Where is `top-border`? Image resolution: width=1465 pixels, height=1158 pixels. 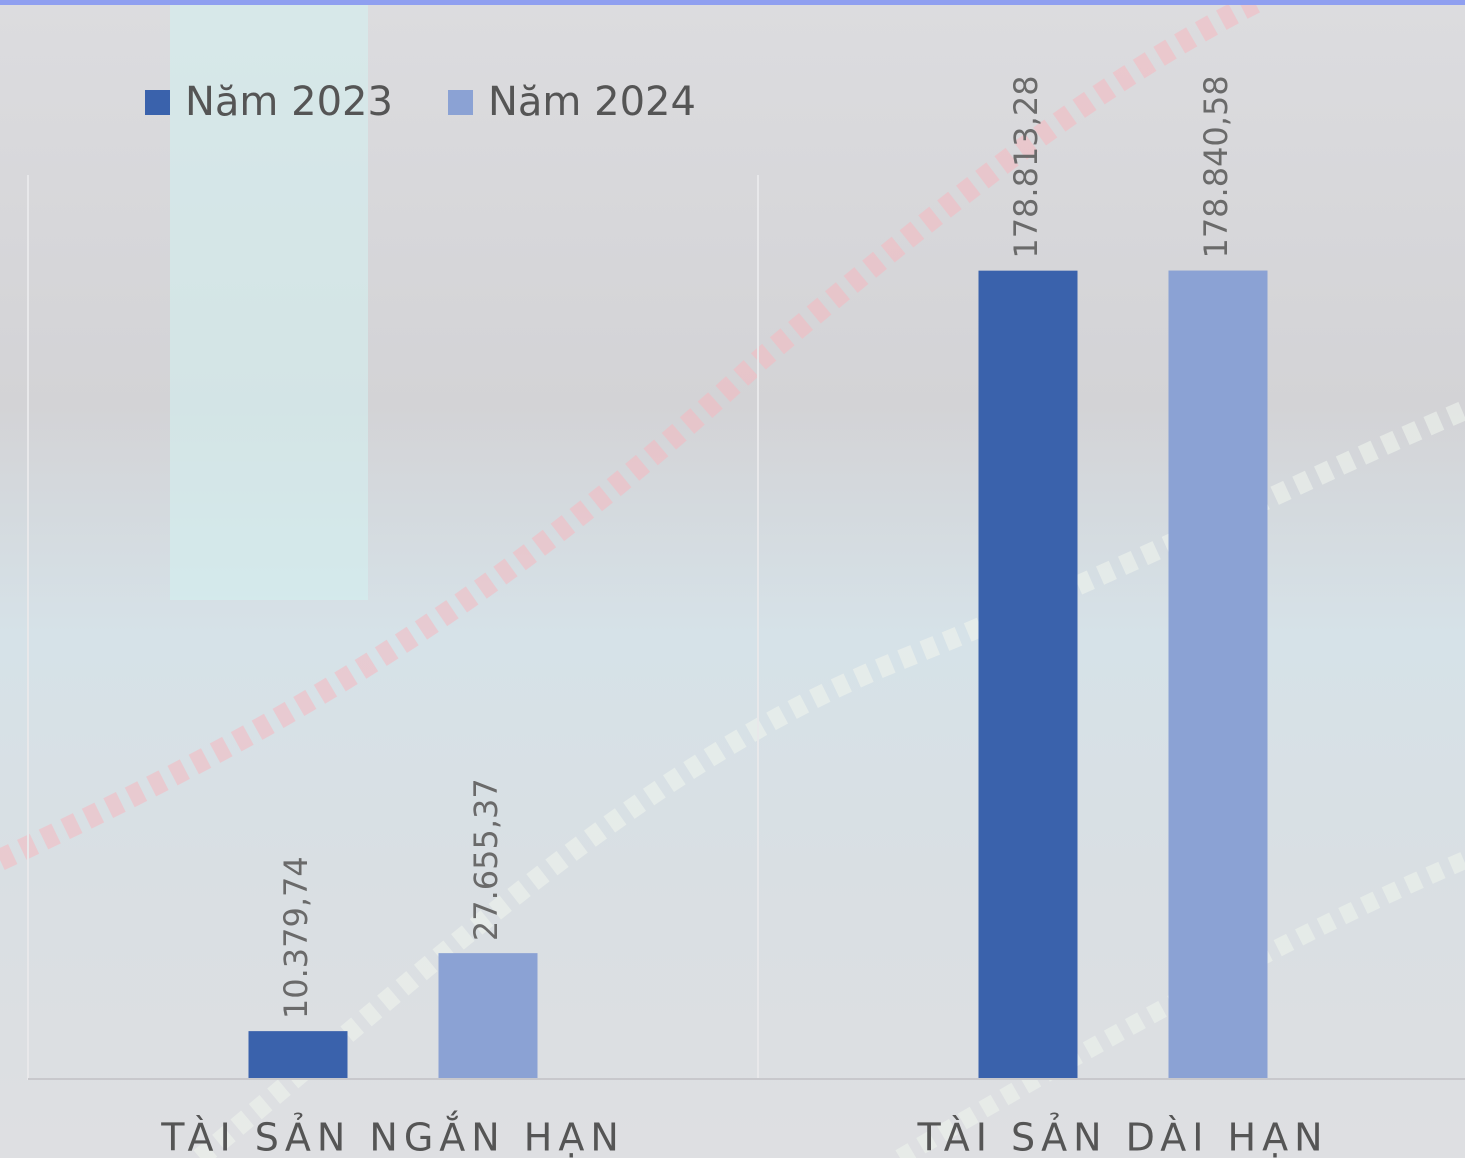 top-border is located at coordinates (732, 2).